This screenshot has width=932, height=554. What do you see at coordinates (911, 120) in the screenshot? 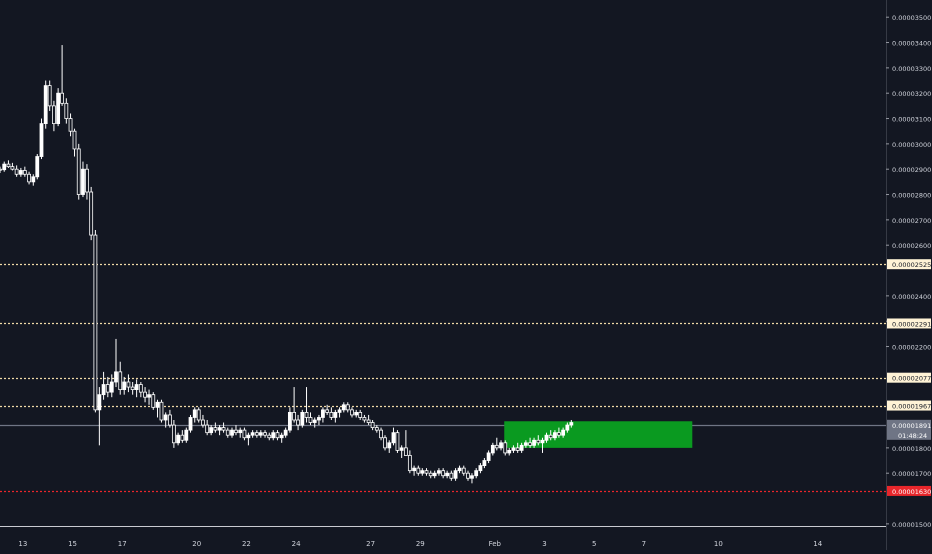
I see `y-tick-label: 0.00003100` at bounding box center [911, 120].